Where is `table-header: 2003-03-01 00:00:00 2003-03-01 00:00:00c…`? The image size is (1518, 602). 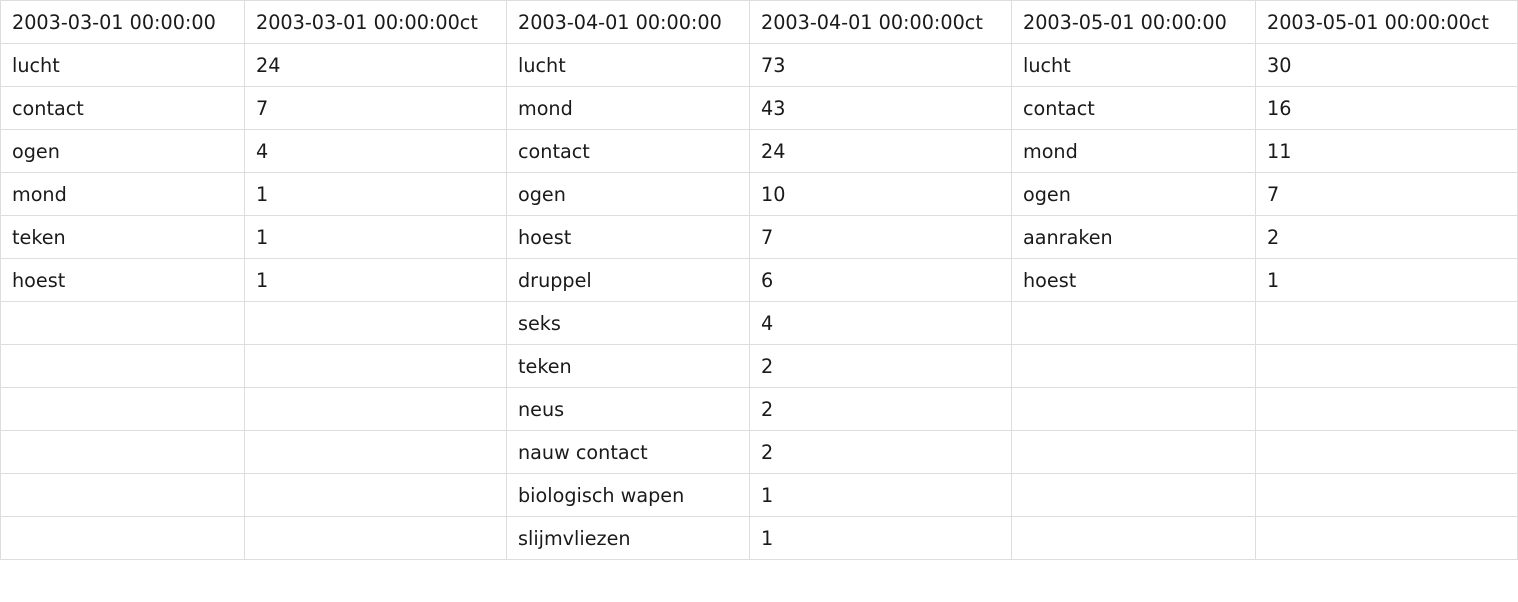 table-header: 2003-03-01 00:00:00 2003-03-01 00:00:00c… is located at coordinates (759, 22).